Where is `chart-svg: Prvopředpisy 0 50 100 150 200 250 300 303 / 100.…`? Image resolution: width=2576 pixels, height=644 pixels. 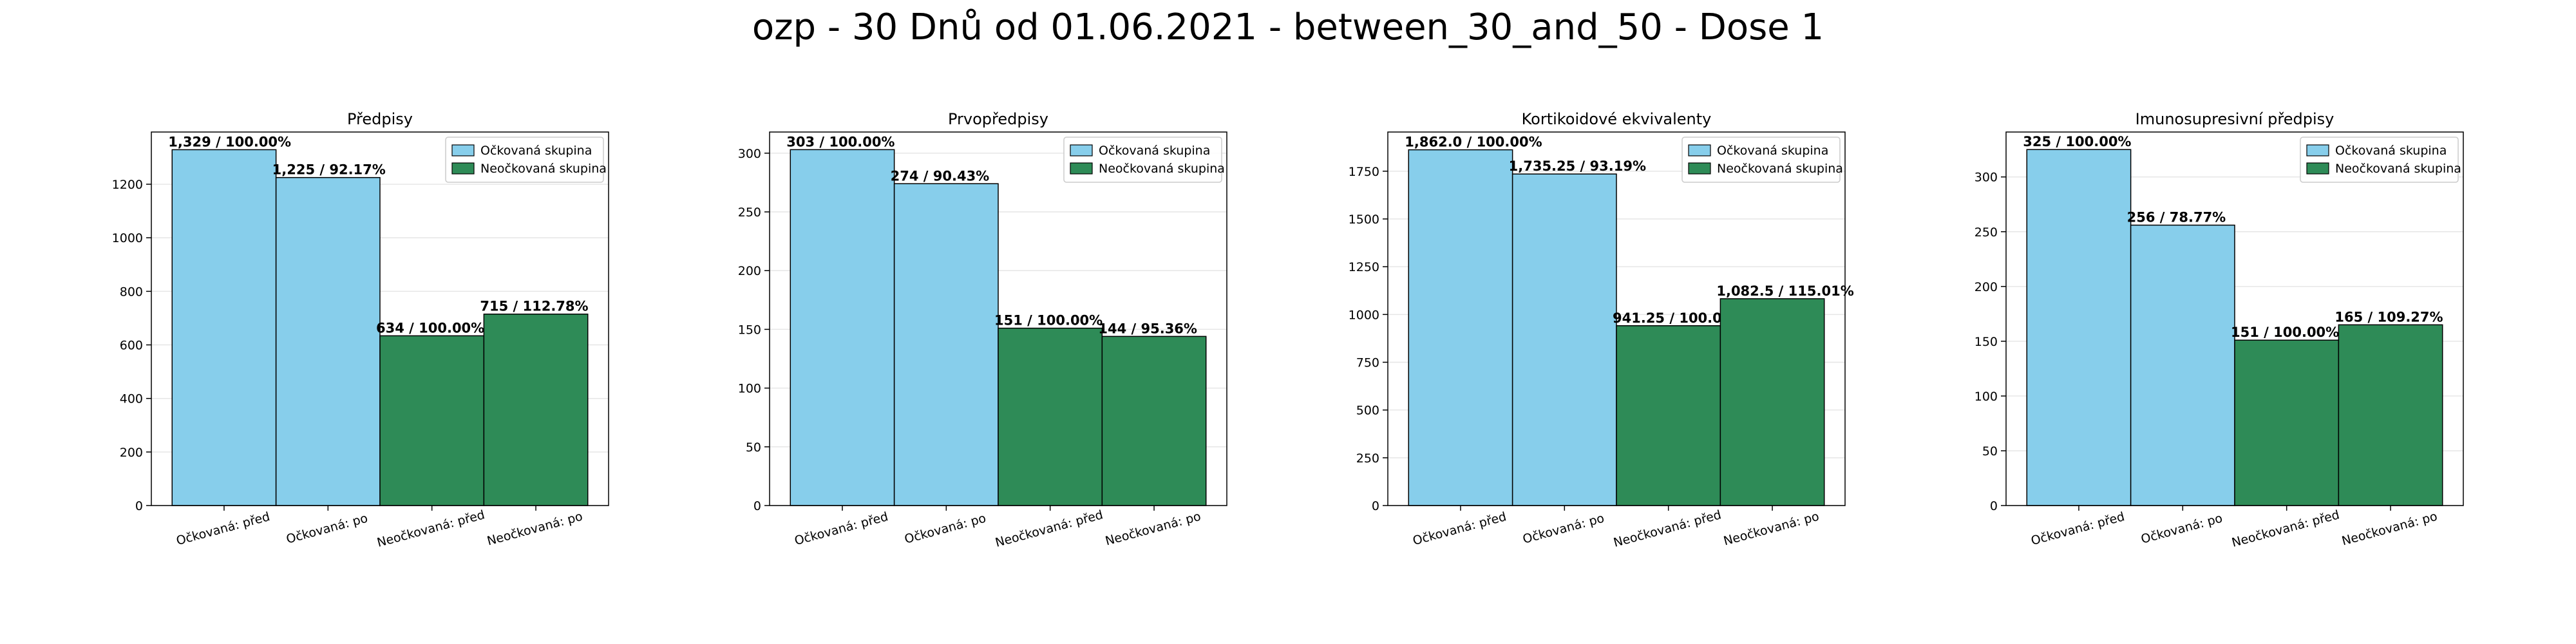
chart-svg: Prvopředpisy 0 50 100 150 200 250 300 303 / 100.… is located at coordinates (982, 330).